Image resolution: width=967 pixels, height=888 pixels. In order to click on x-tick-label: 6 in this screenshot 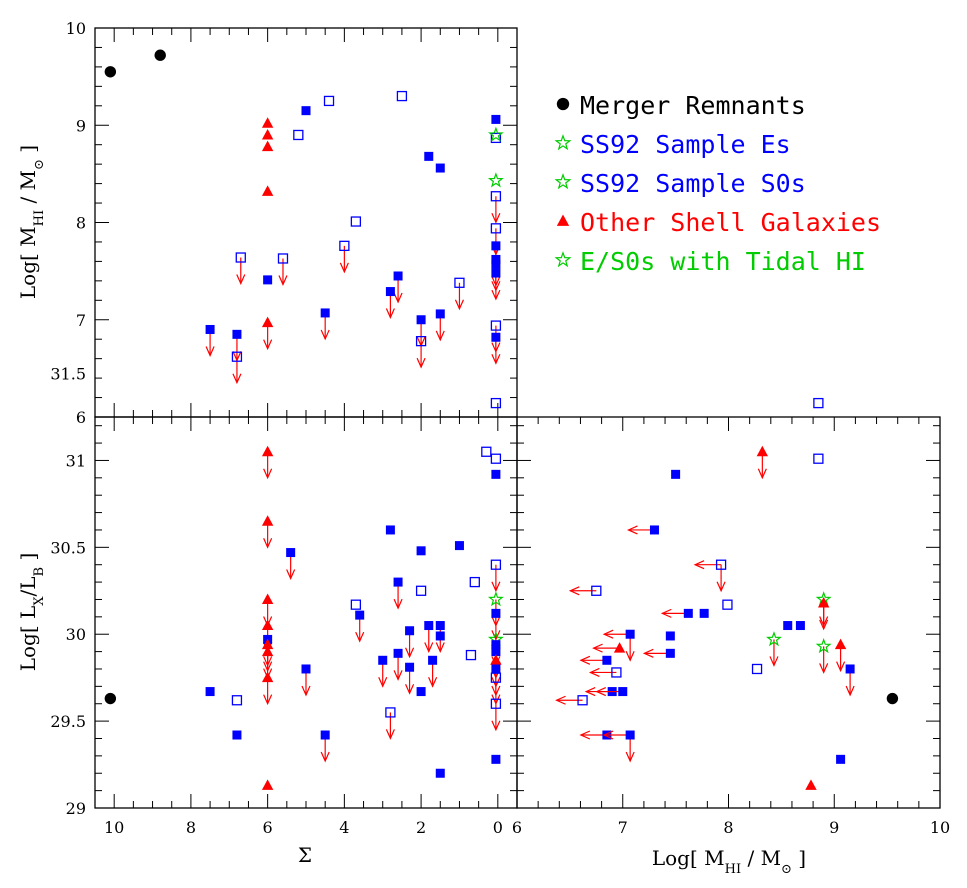, I will do `click(517, 827)`.